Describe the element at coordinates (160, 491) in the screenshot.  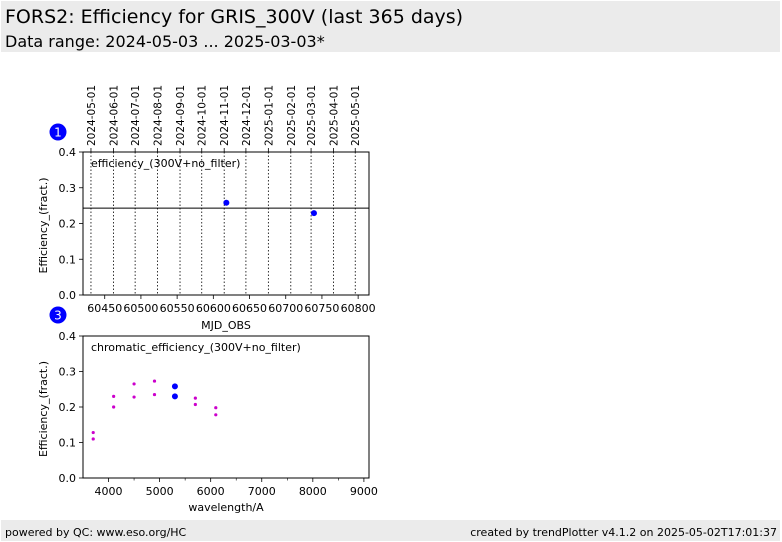
I see `x-tick-label: 5000` at that location.